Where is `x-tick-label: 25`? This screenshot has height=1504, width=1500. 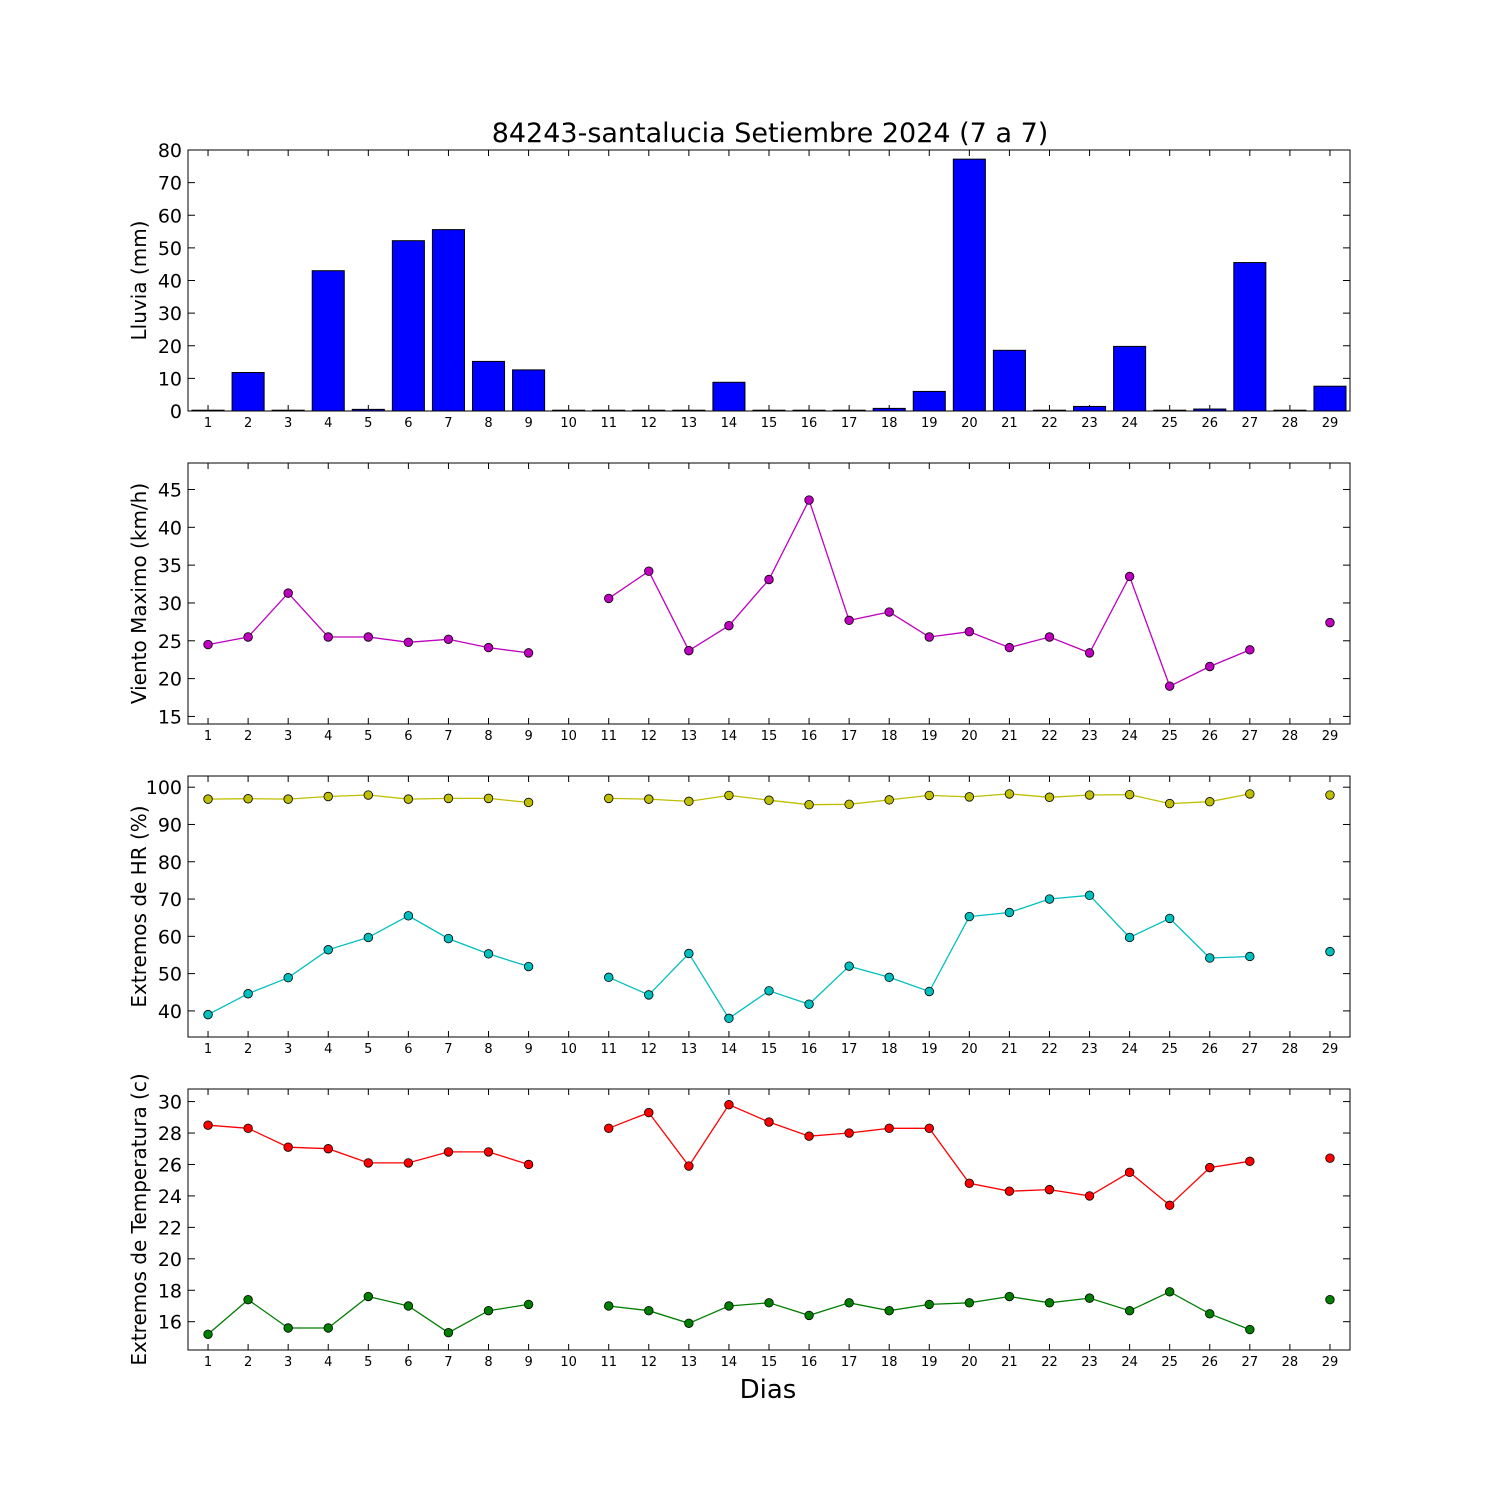 x-tick-label: 25 is located at coordinates (1169, 1049).